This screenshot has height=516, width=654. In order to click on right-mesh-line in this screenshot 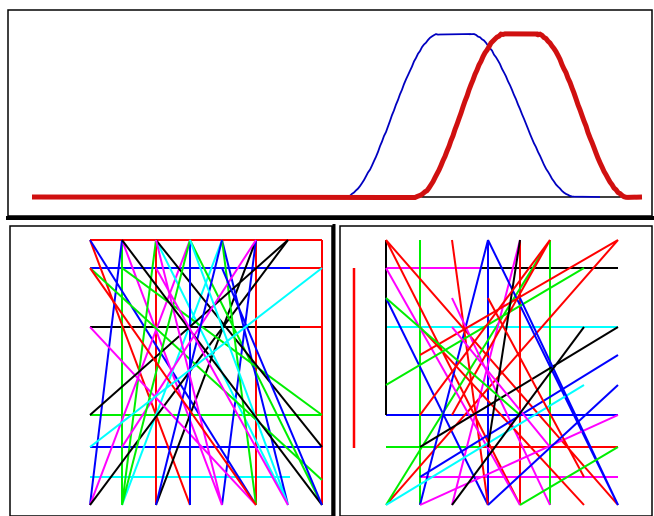, I will do `click(454, 372)`.